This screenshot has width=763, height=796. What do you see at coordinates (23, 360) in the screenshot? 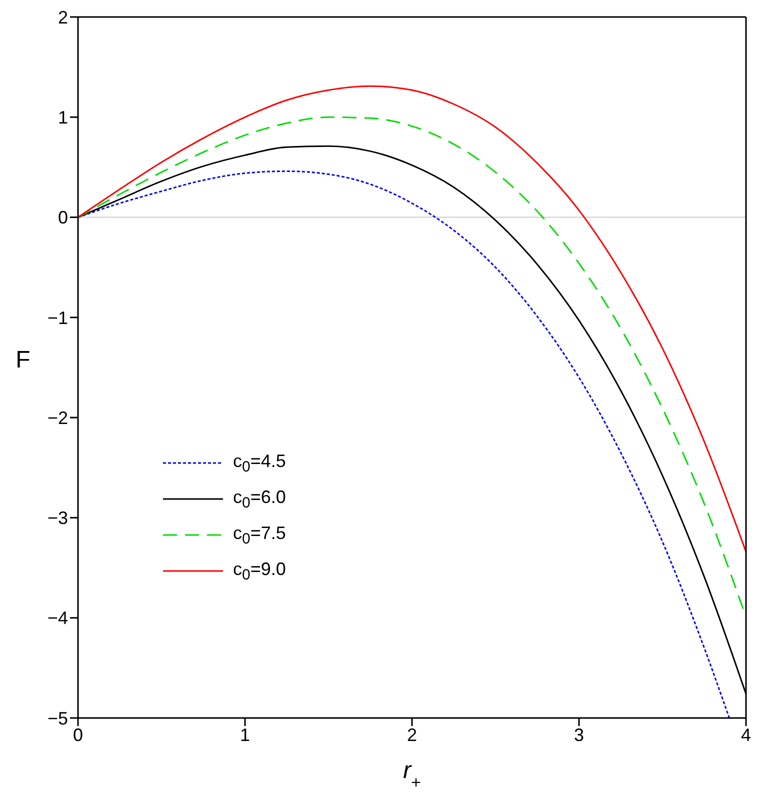
I see `y-axis-title: F` at bounding box center [23, 360].